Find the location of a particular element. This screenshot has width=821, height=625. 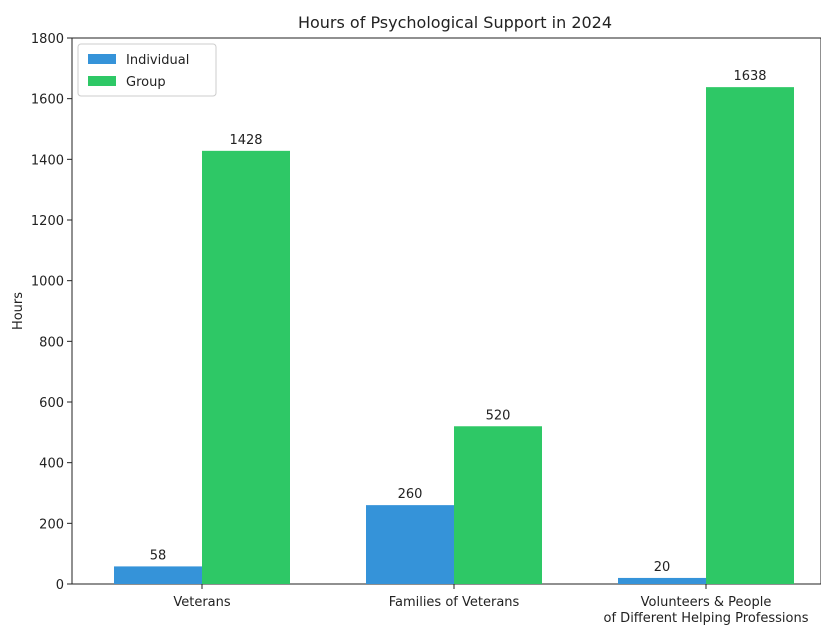

data-label: 1638 is located at coordinates (749, 76).